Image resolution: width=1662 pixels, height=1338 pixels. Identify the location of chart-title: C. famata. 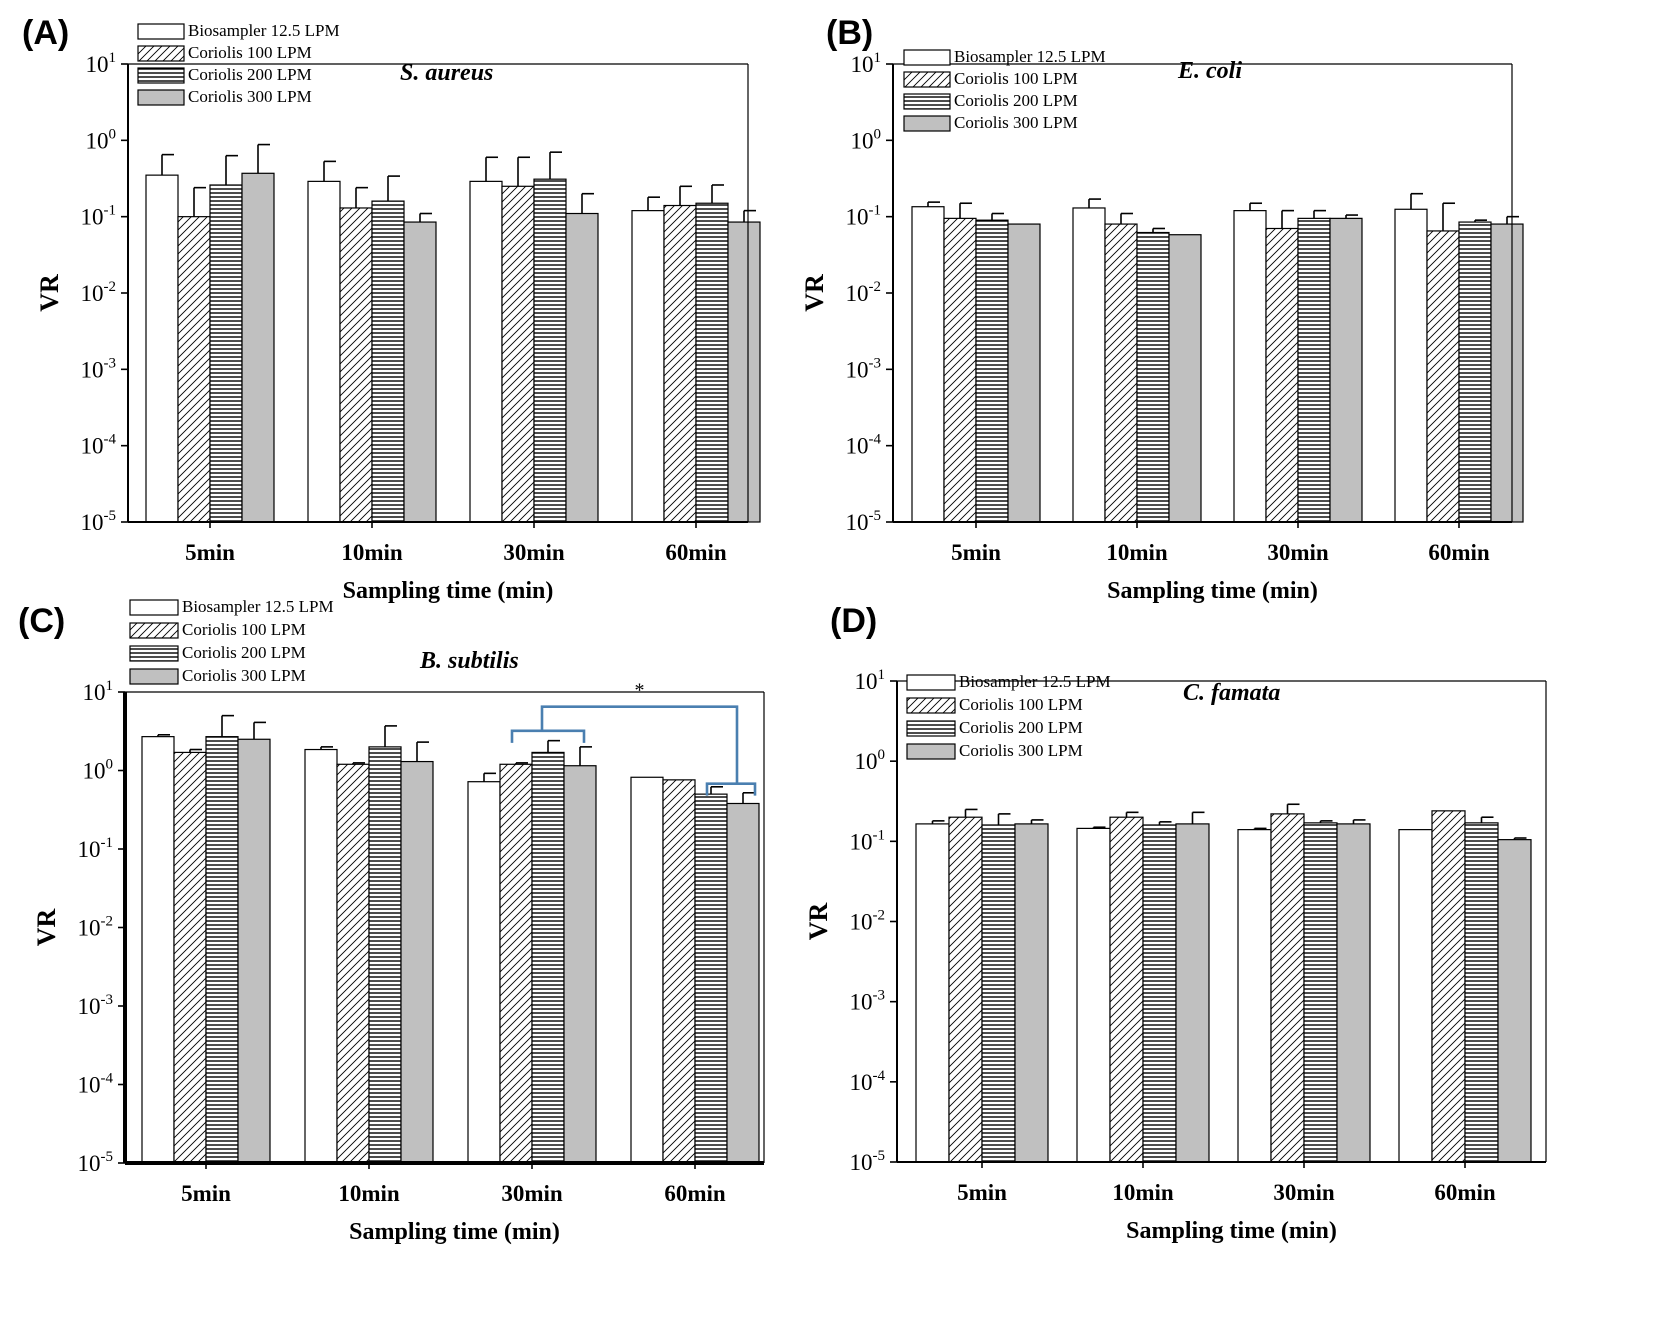
(1231, 693).